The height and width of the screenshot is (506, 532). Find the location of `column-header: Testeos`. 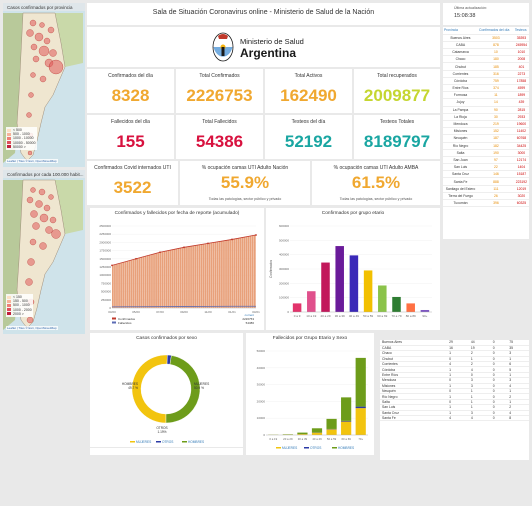

column-header: Testeos is located at coordinates (521, 31).